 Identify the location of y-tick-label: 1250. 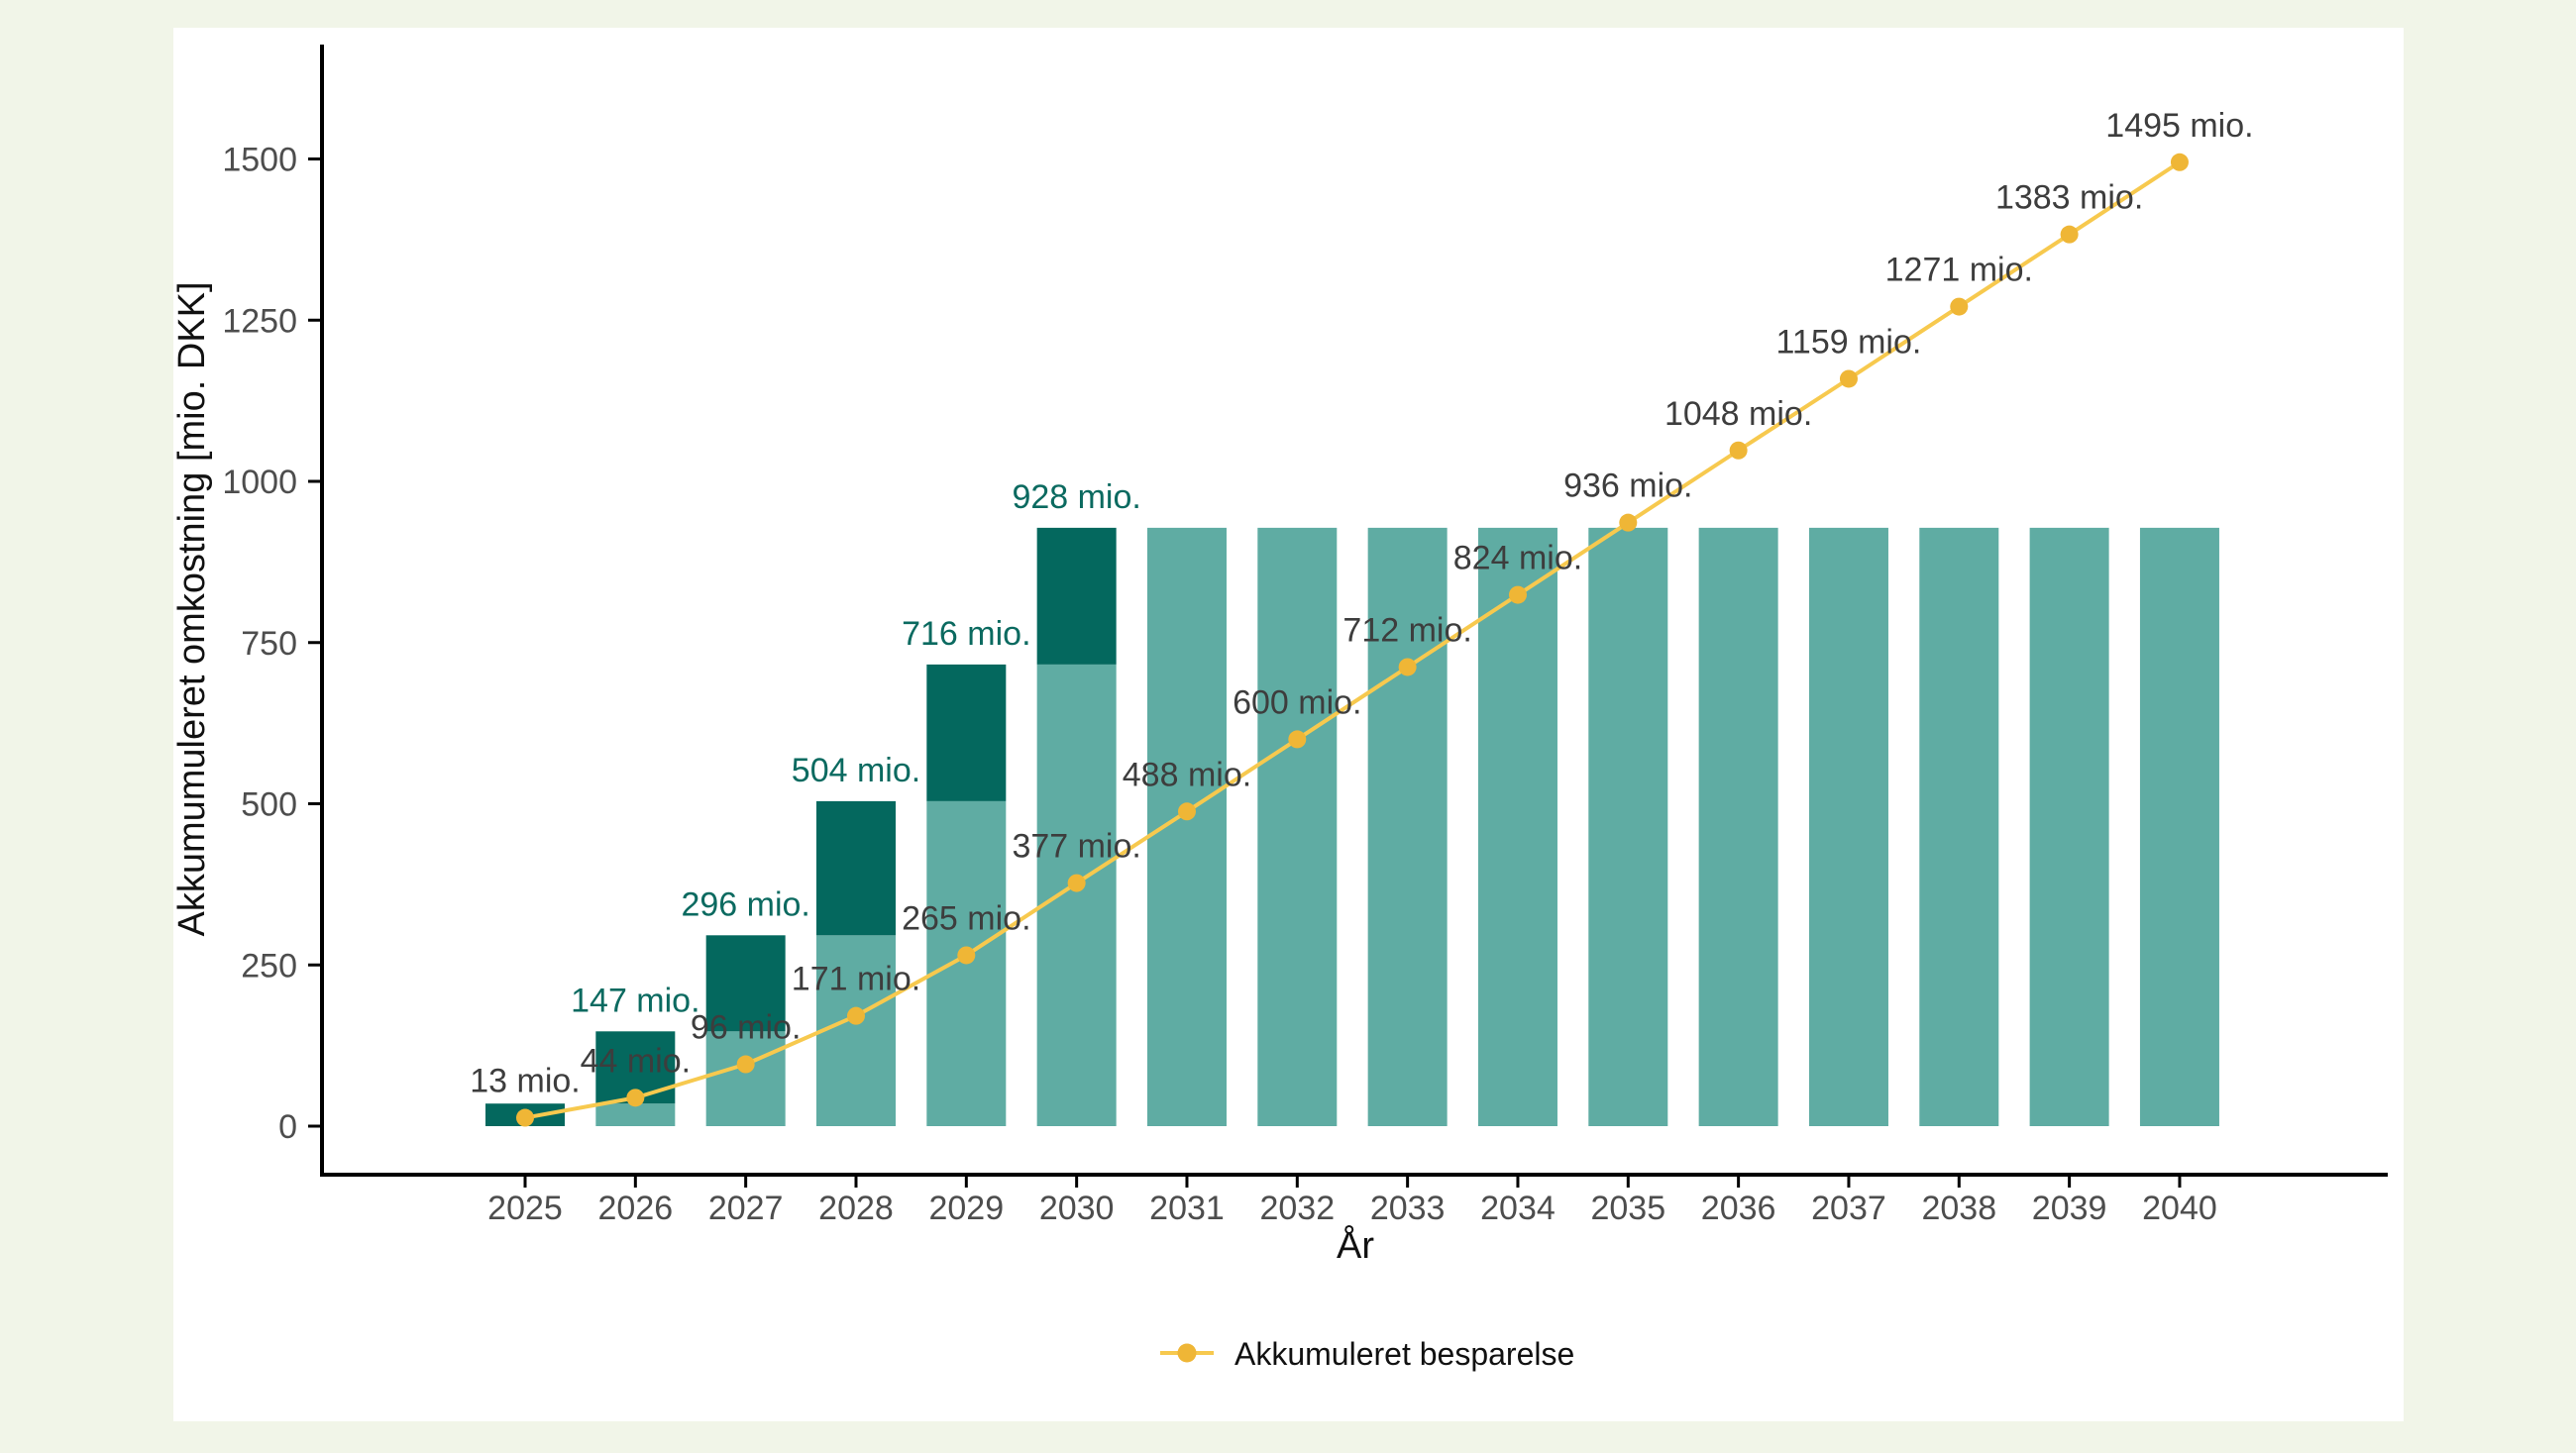
(259, 321).